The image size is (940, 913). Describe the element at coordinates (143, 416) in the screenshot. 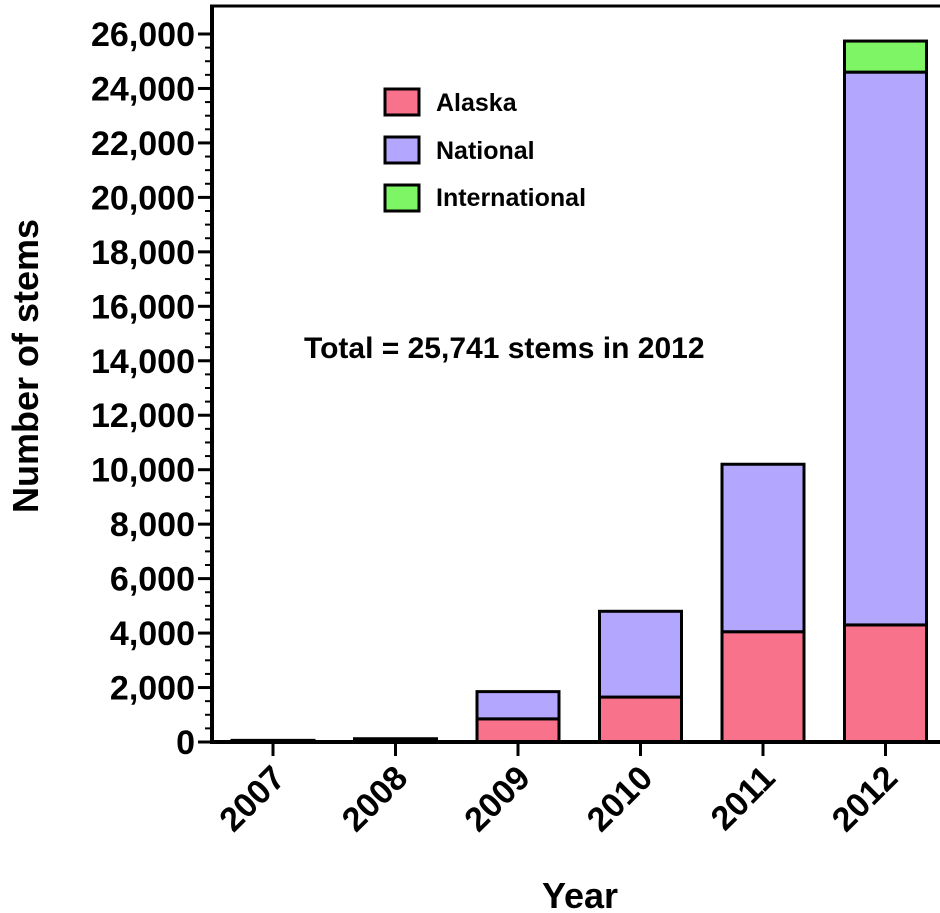

I see `y-tick-label: 12,000` at that location.